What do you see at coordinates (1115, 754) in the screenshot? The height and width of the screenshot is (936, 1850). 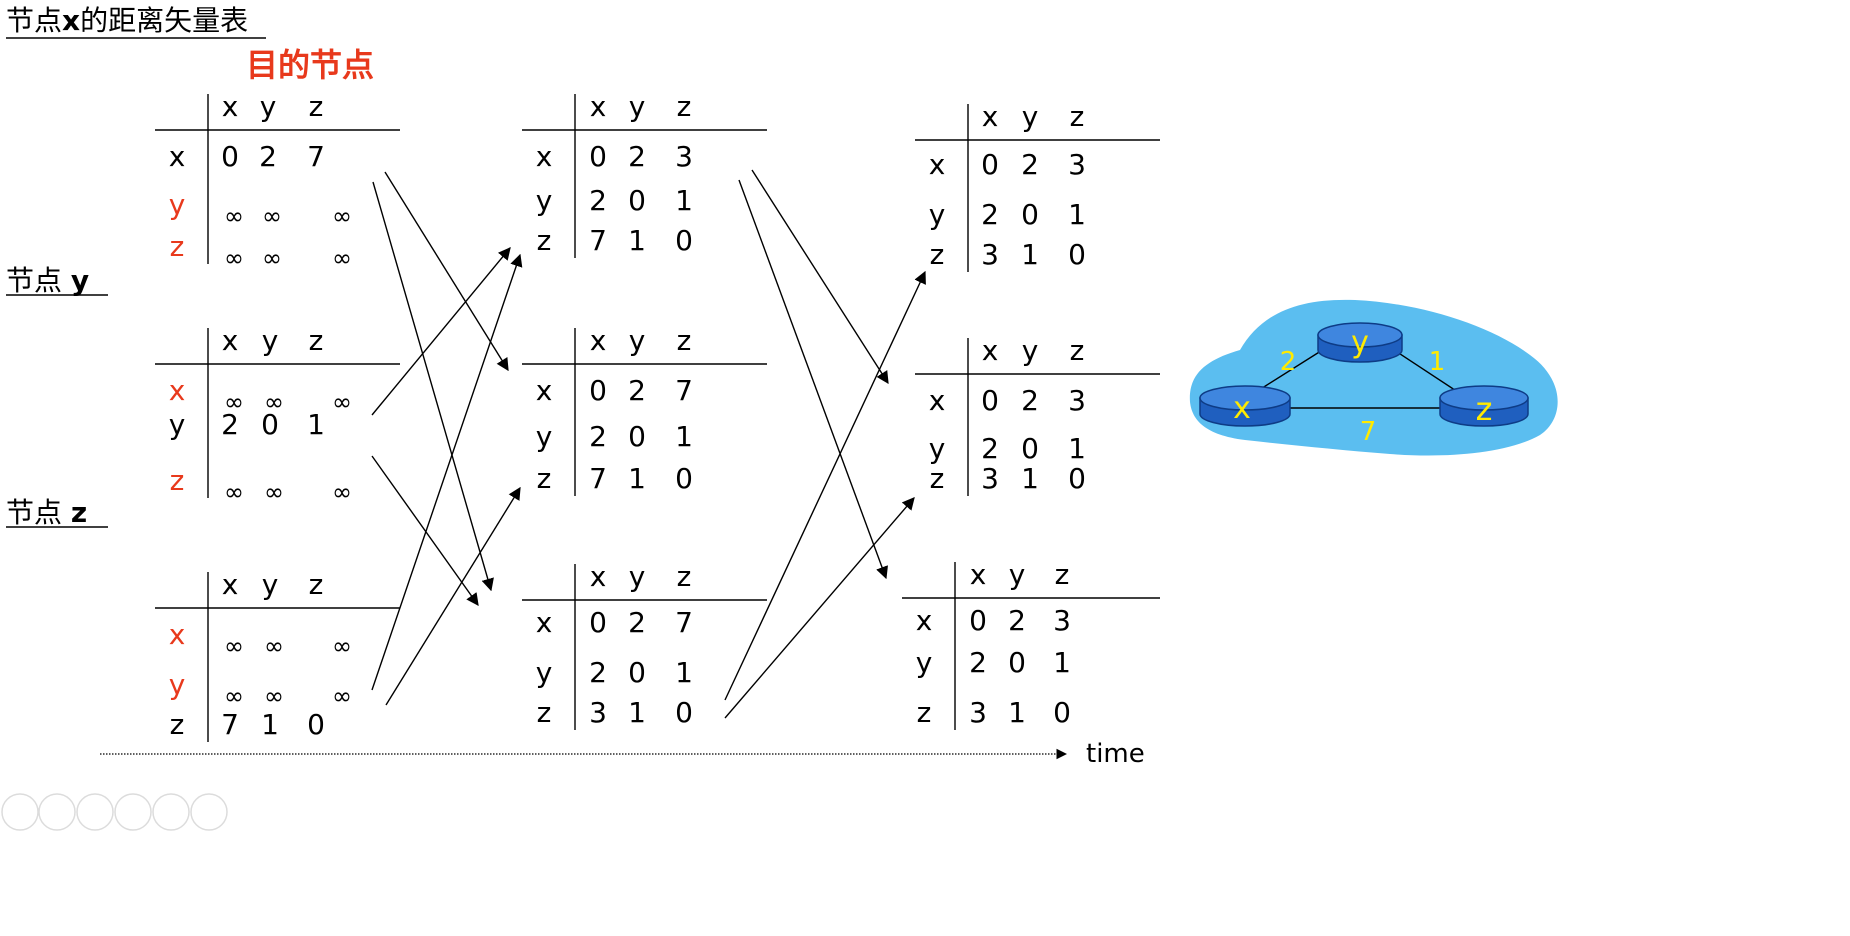 I see `time-label: time` at bounding box center [1115, 754].